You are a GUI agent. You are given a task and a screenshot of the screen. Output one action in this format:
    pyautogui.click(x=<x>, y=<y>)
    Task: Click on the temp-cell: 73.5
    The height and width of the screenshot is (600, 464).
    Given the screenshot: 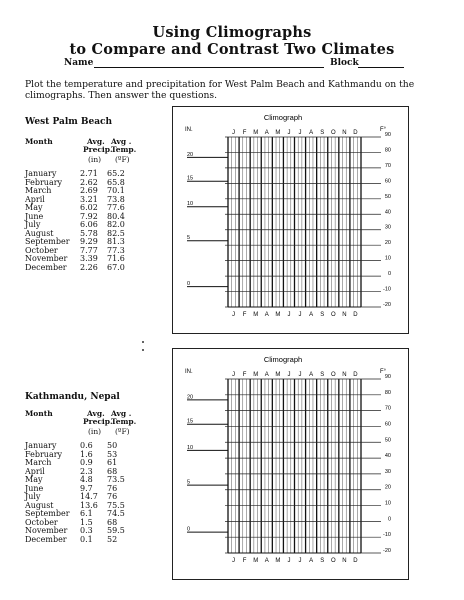 What is the action you would take?
    pyautogui.click(x=116, y=479)
    